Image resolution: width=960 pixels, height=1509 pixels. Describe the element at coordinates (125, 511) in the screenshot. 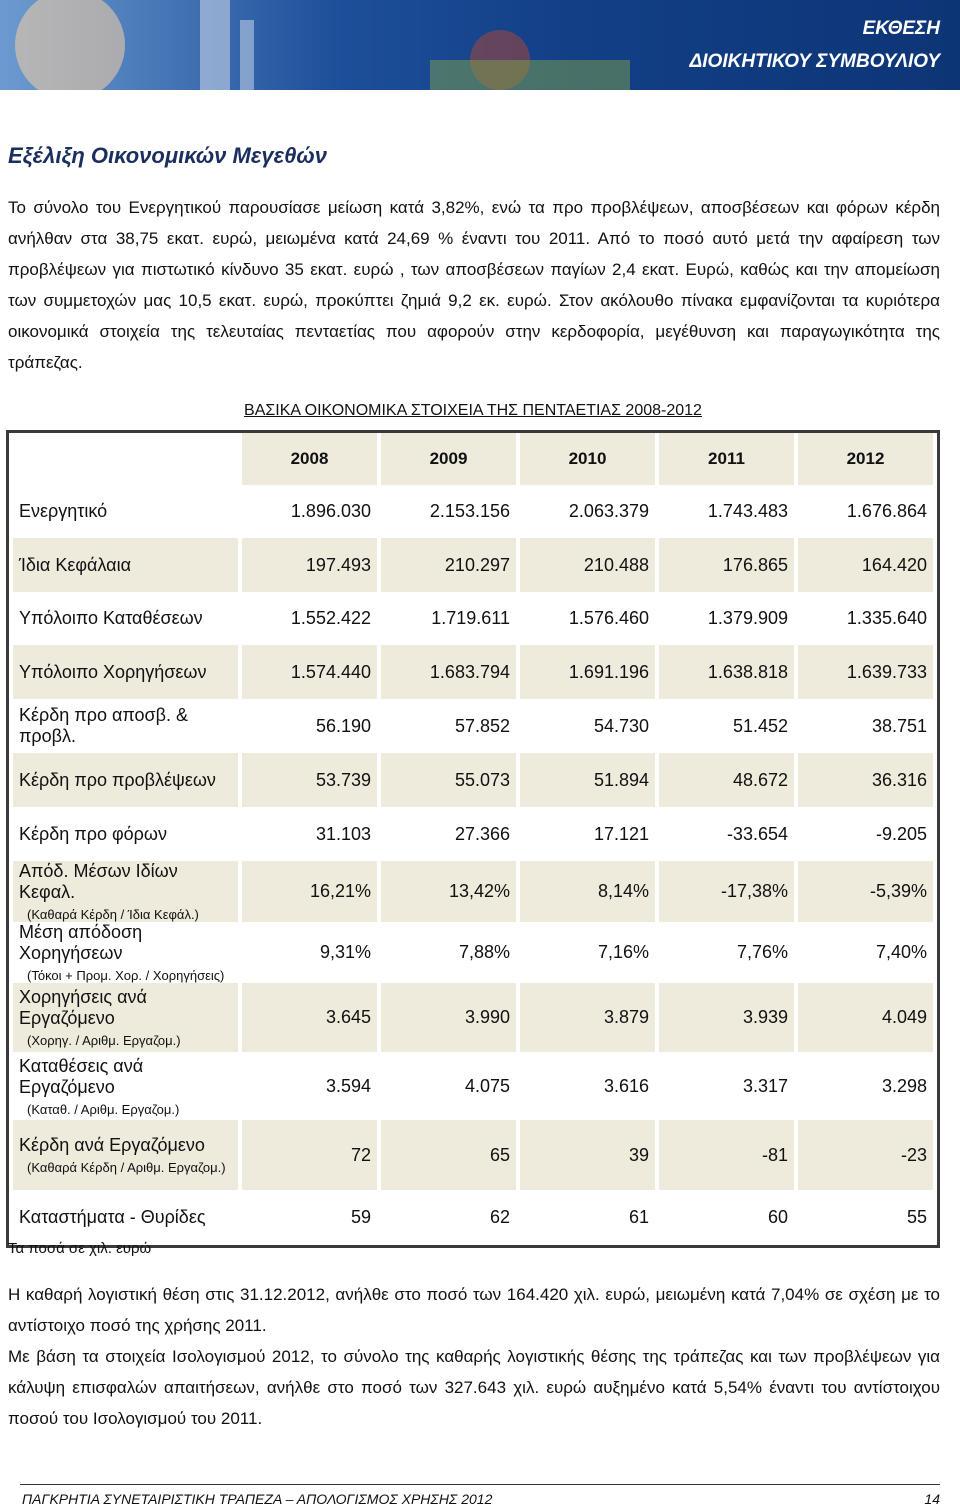

I see `row-label-cell: Ενεργητικό` at that location.